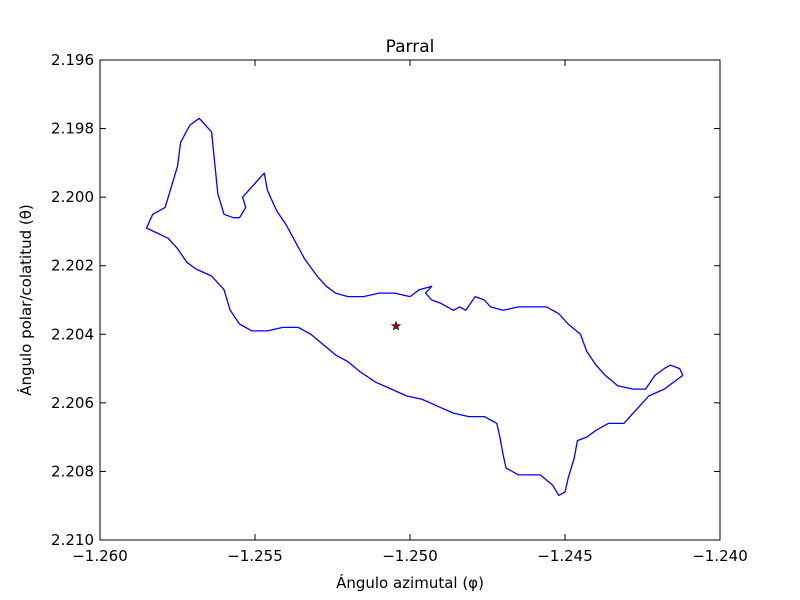 Image resolution: width=800 pixels, height=600 pixels. Describe the element at coordinates (72, 540) in the screenshot. I see `y-tick-label: 2.210` at that location.